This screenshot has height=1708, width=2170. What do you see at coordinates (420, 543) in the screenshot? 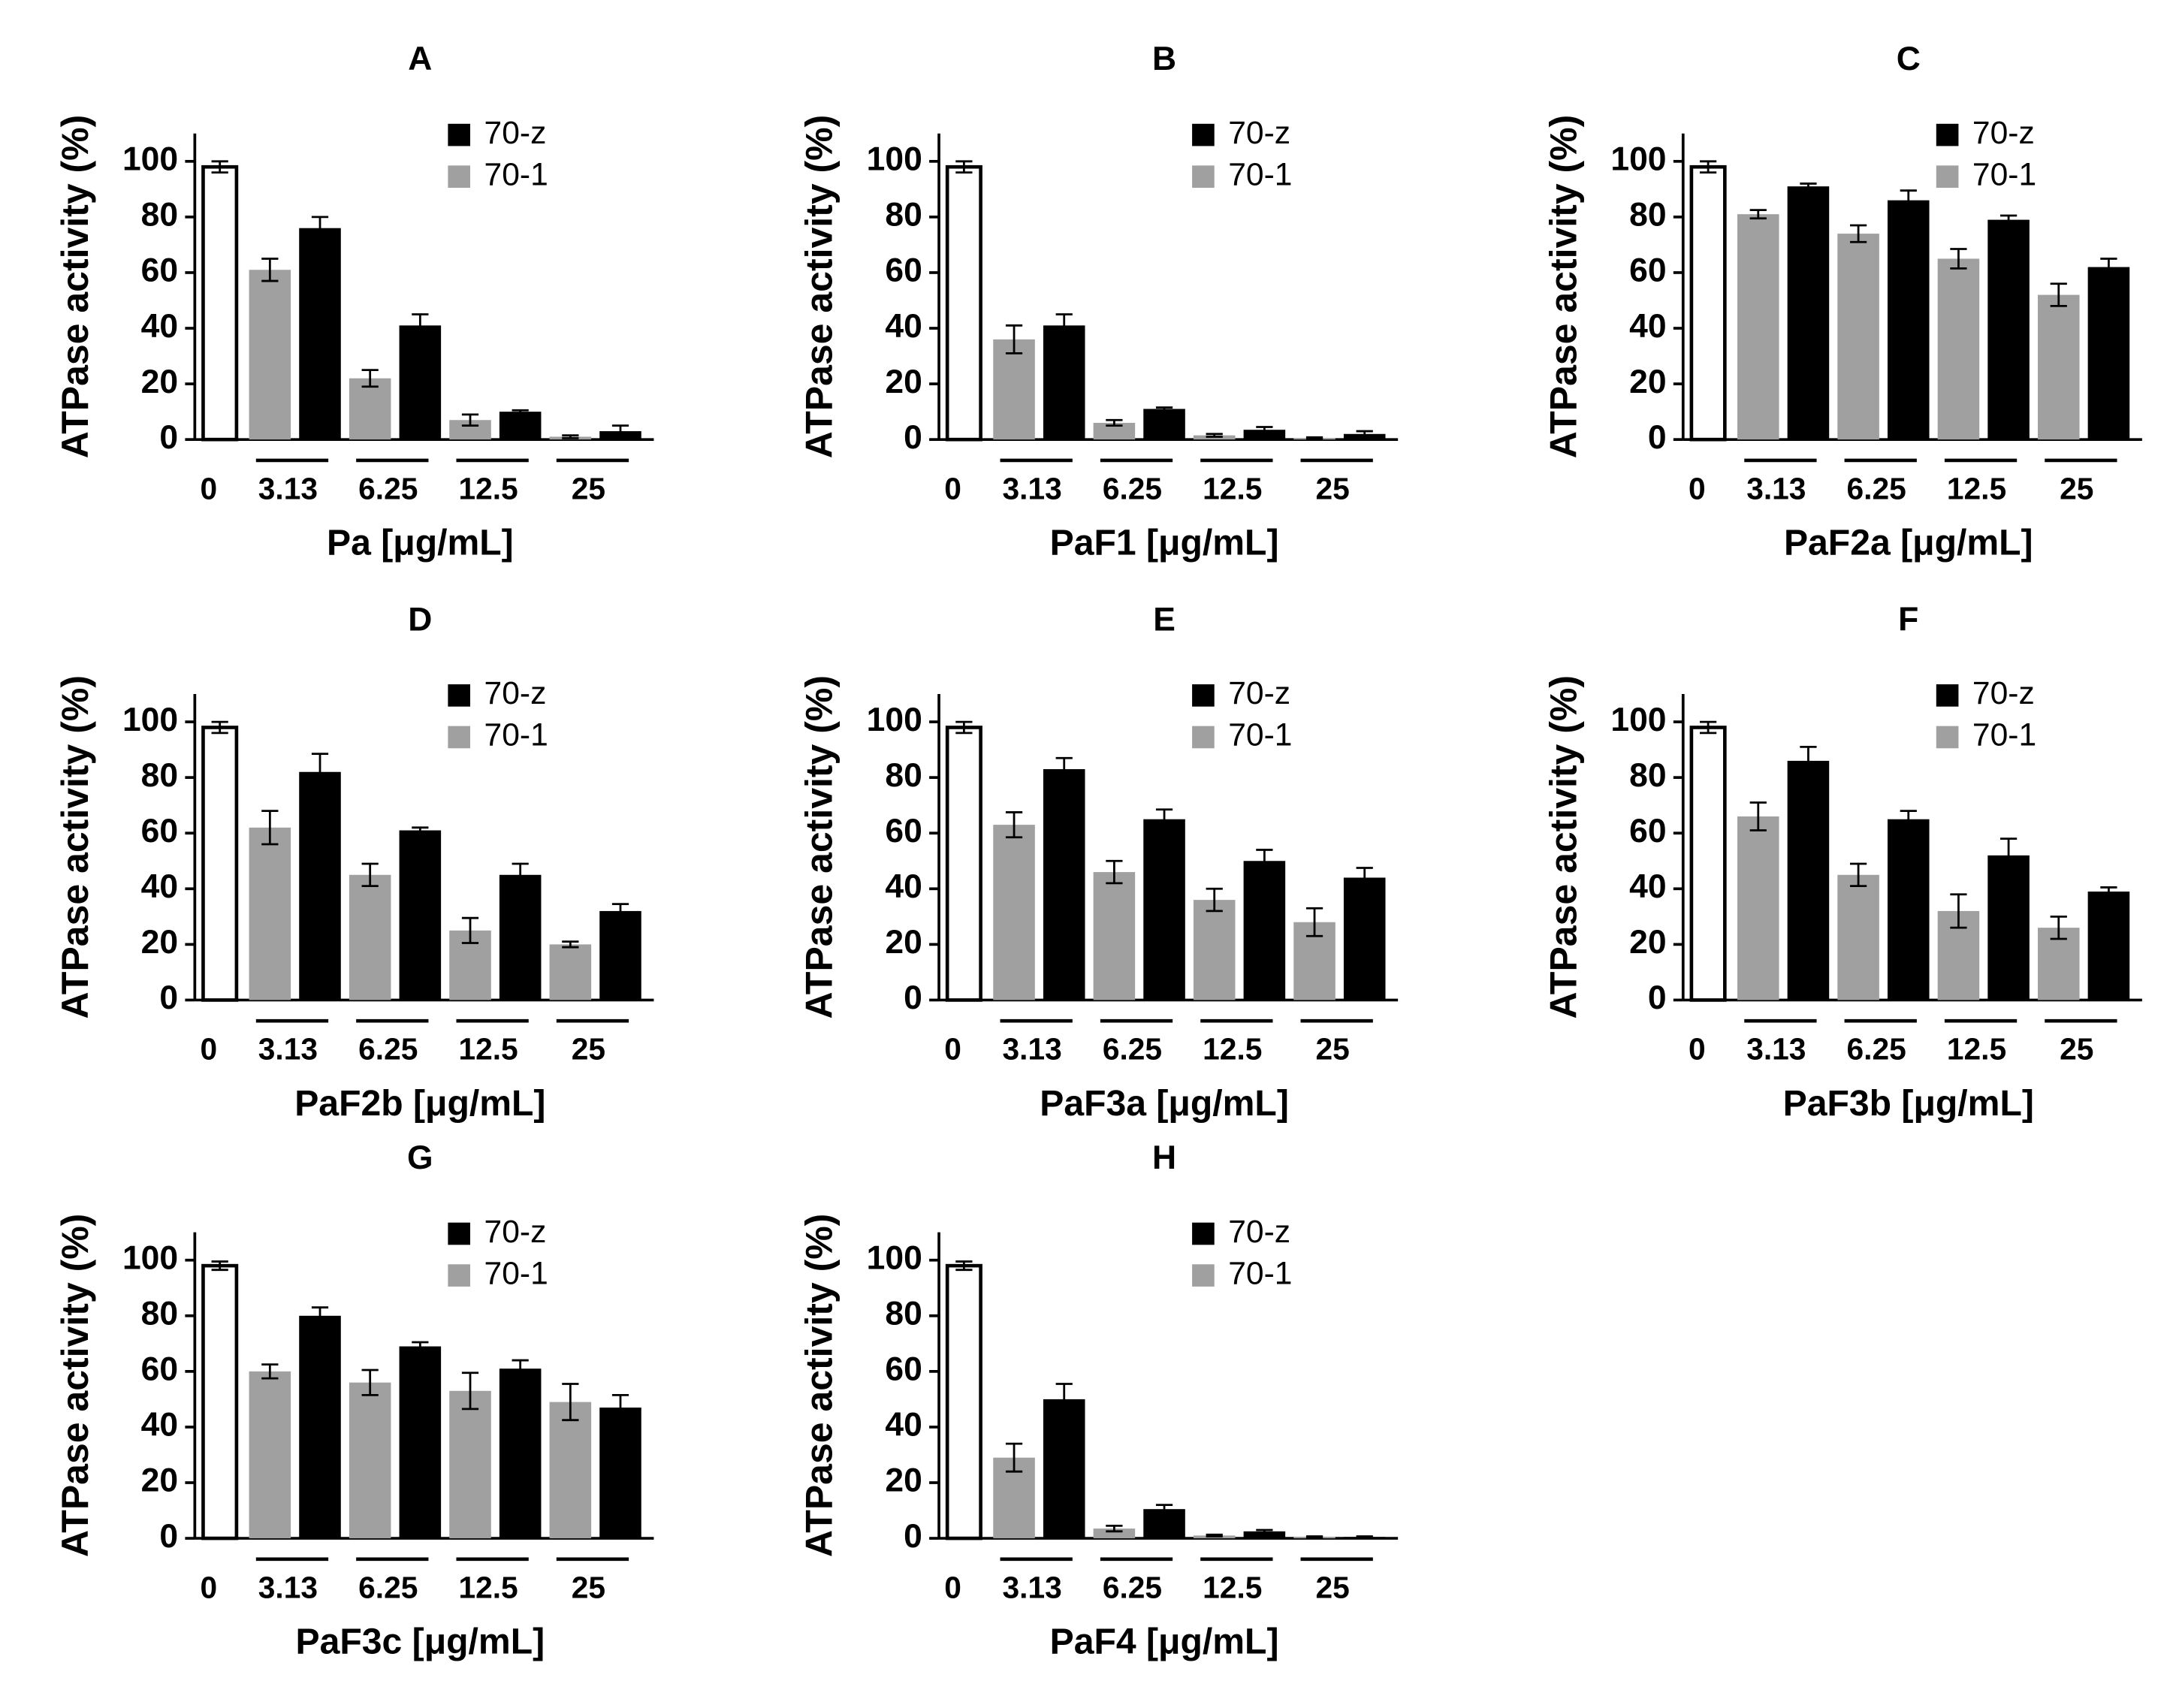
I see `x-axis-label: Pa [μg/mL]` at bounding box center [420, 543].